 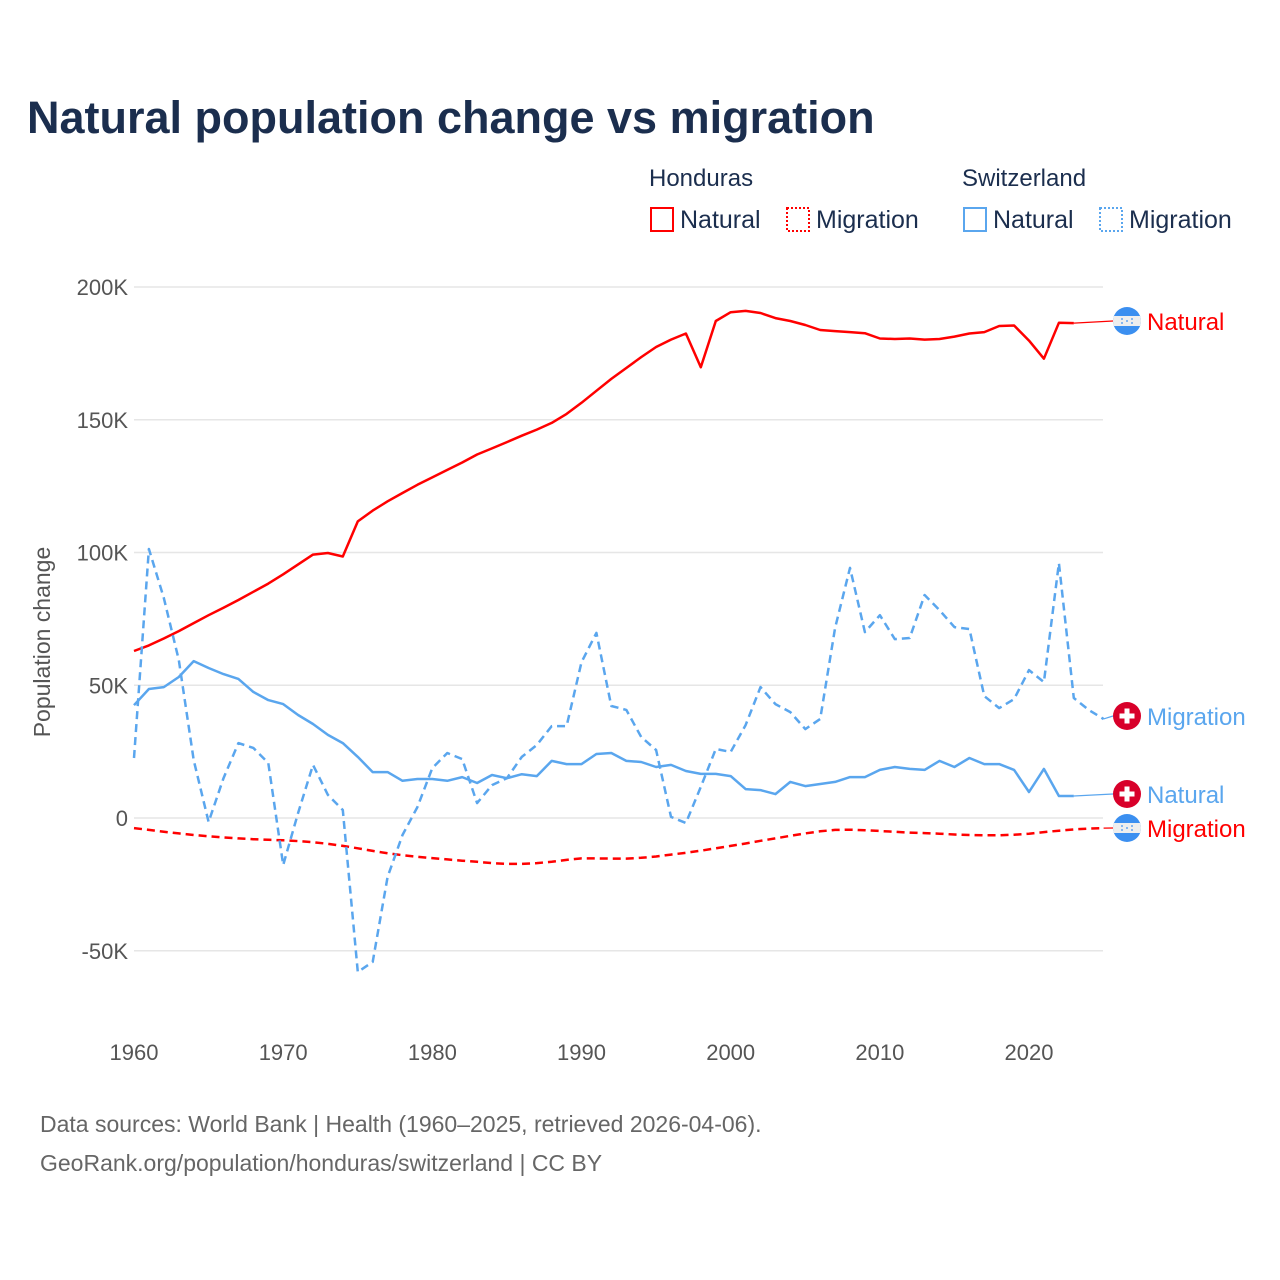 I want to click on switzerland-natural-end-label: Natural, so click(x=1185, y=795).